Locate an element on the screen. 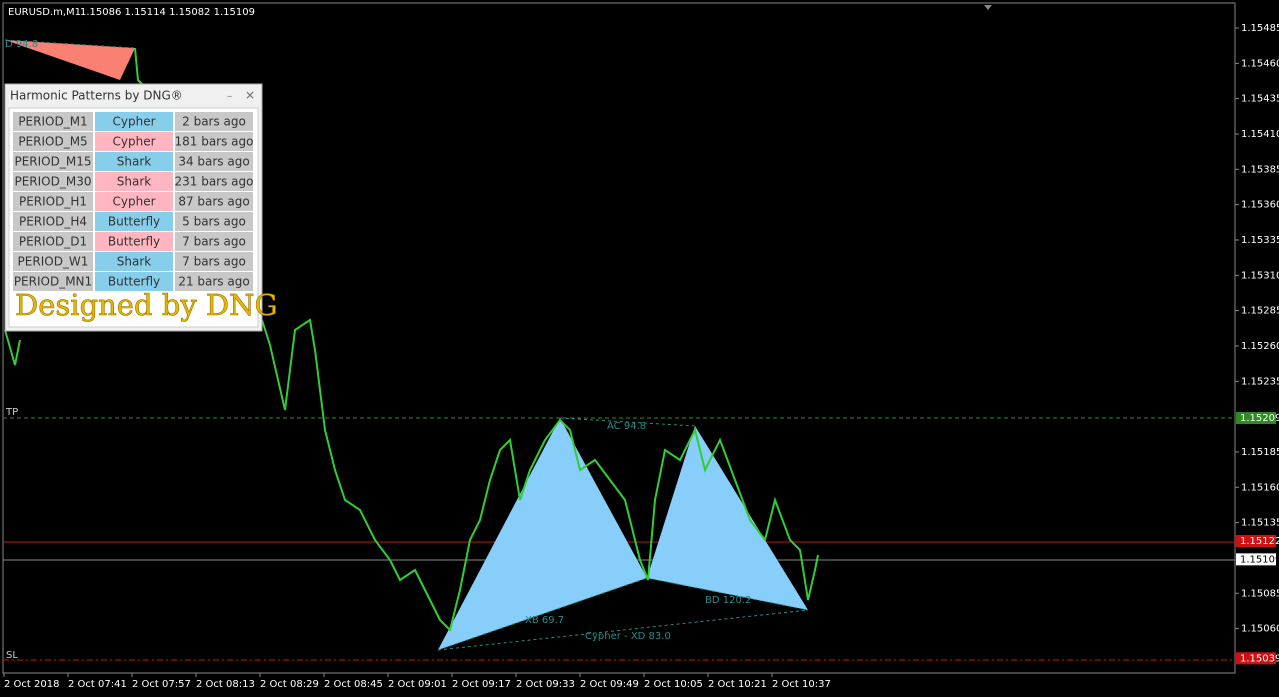 The width and height of the screenshot is (1279, 697). panel-footer: Designed by DNG is located at coordinates (146, 305).